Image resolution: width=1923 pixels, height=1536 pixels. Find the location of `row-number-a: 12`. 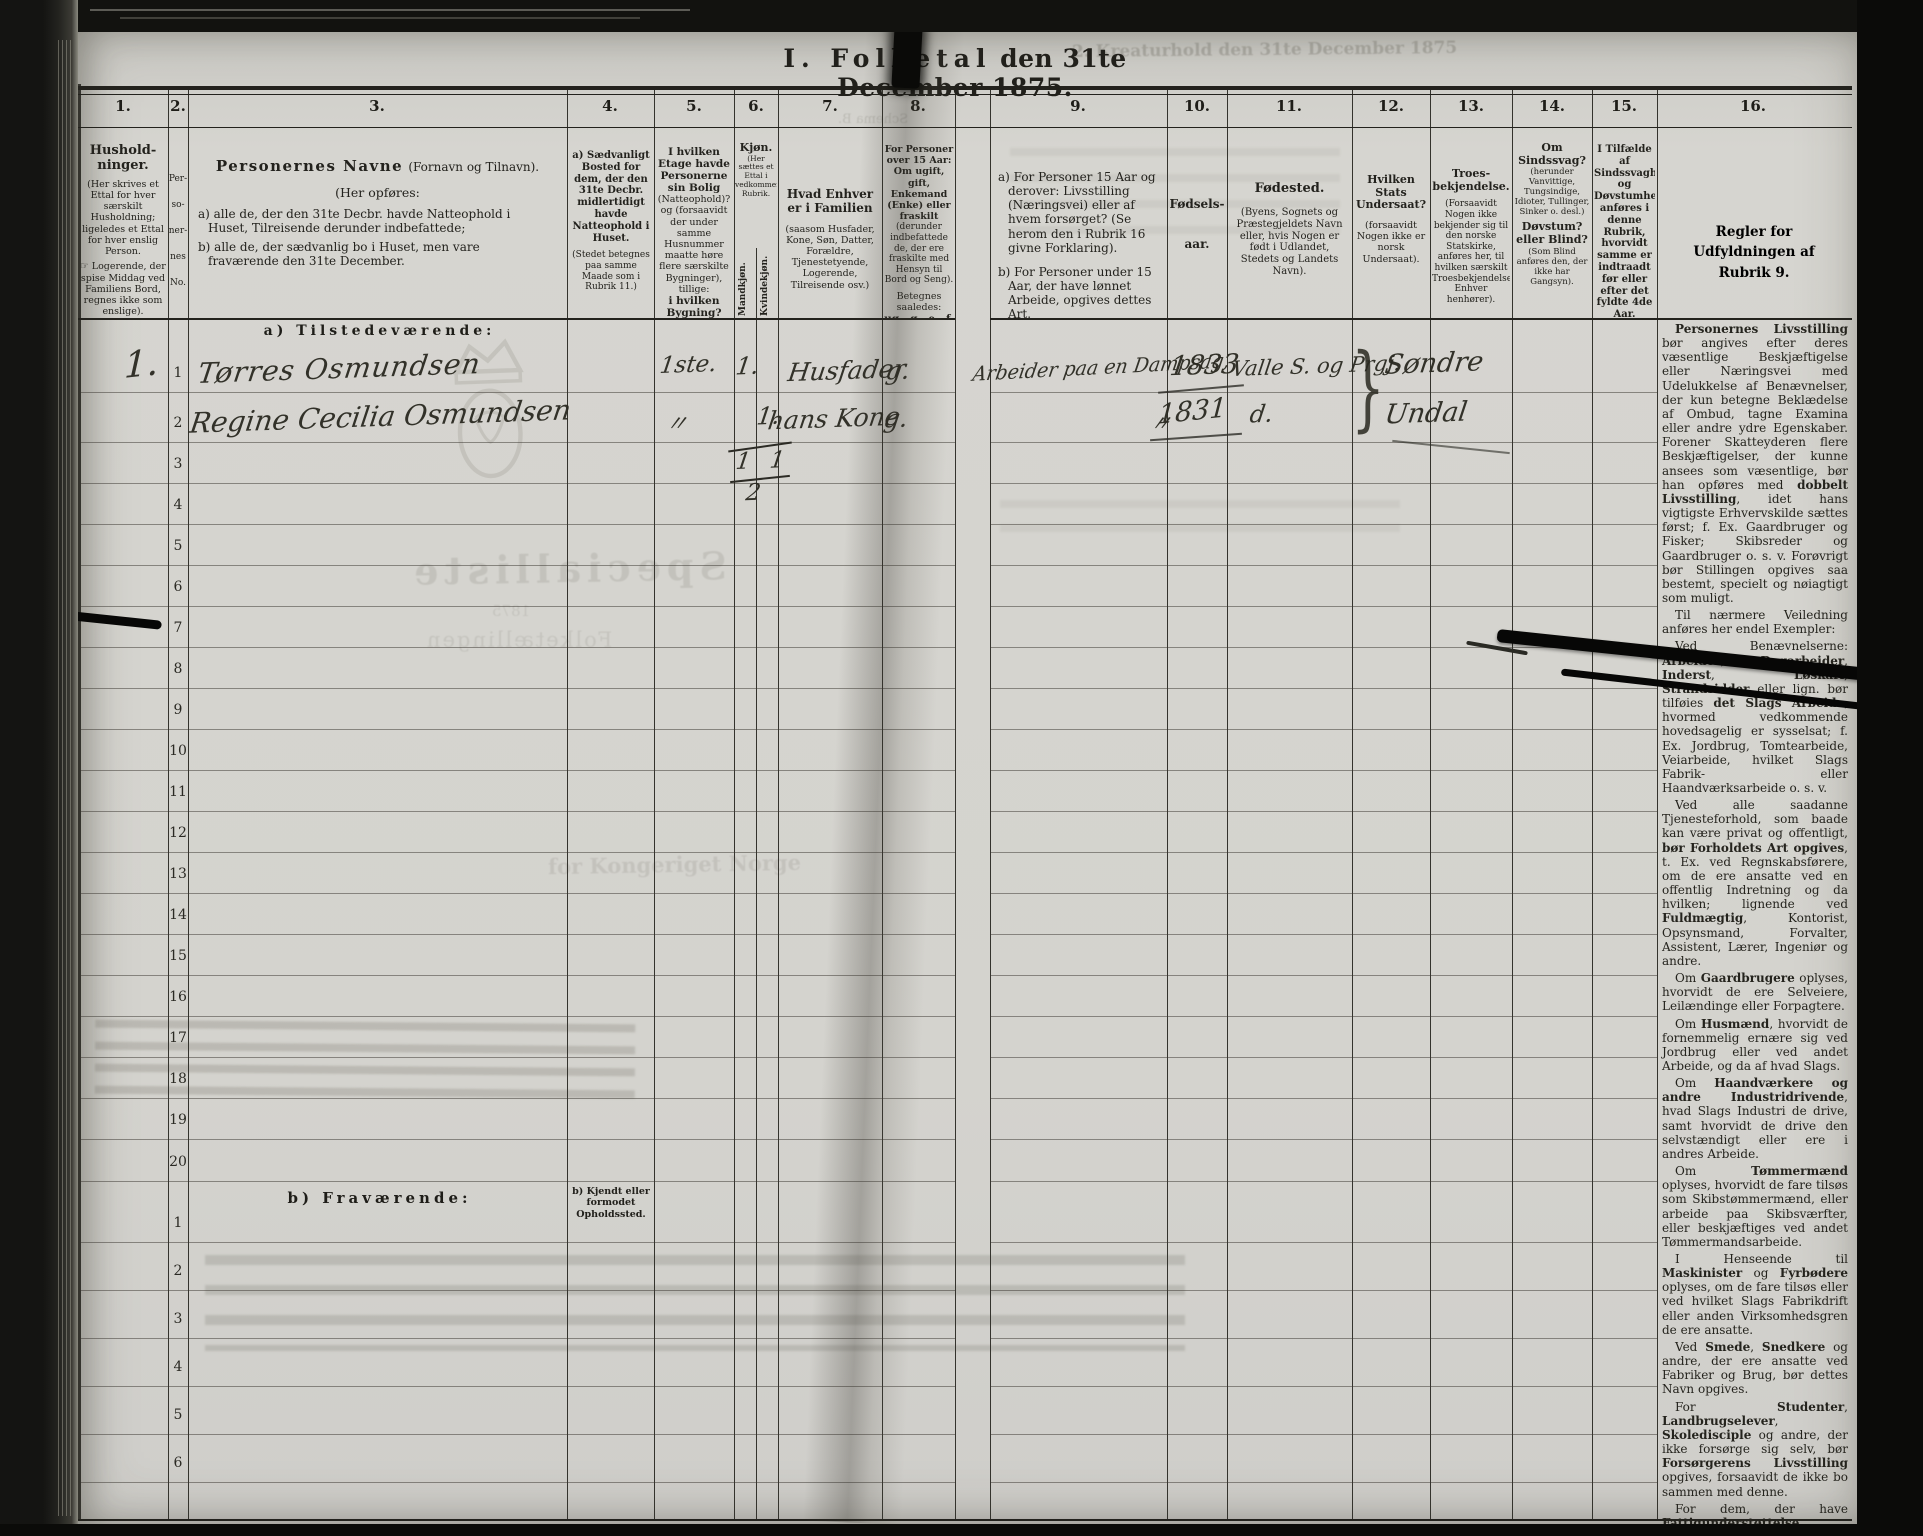

row-number-a: 12 is located at coordinates (178, 833).